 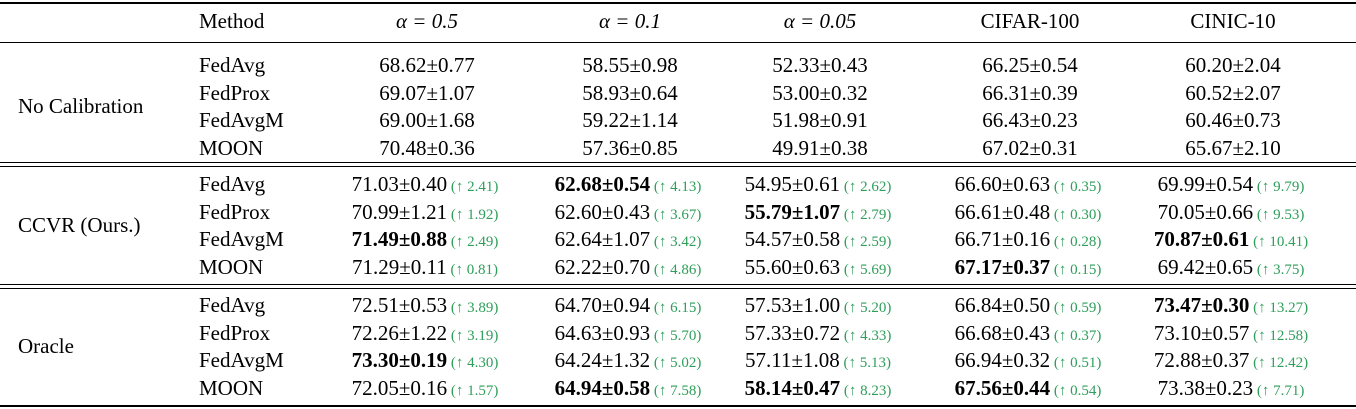 I want to click on result-value: 66.71±0.16, so click(x=1002, y=239).